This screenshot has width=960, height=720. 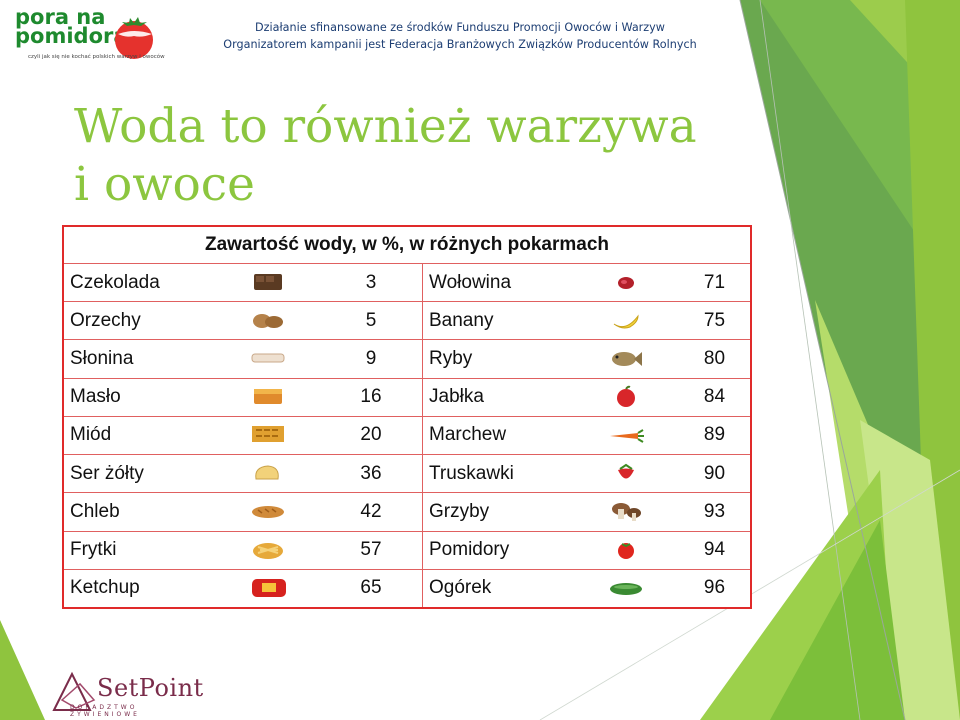 I want to click on water-value-left: 20, so click(x=371, y=436).